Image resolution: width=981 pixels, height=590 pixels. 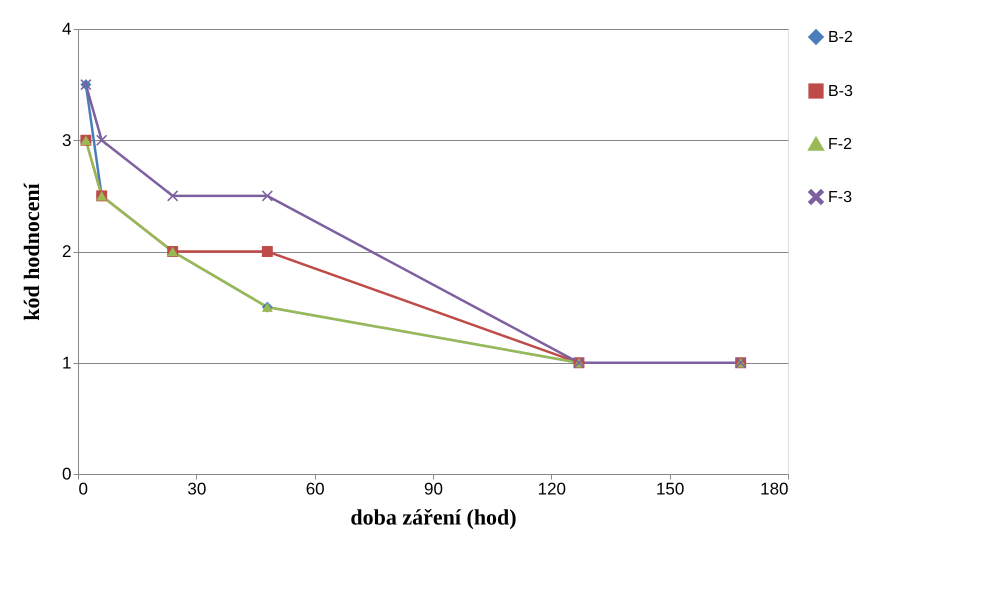 I want to click on y-tick-label: 1, so click(x=67, y=362).